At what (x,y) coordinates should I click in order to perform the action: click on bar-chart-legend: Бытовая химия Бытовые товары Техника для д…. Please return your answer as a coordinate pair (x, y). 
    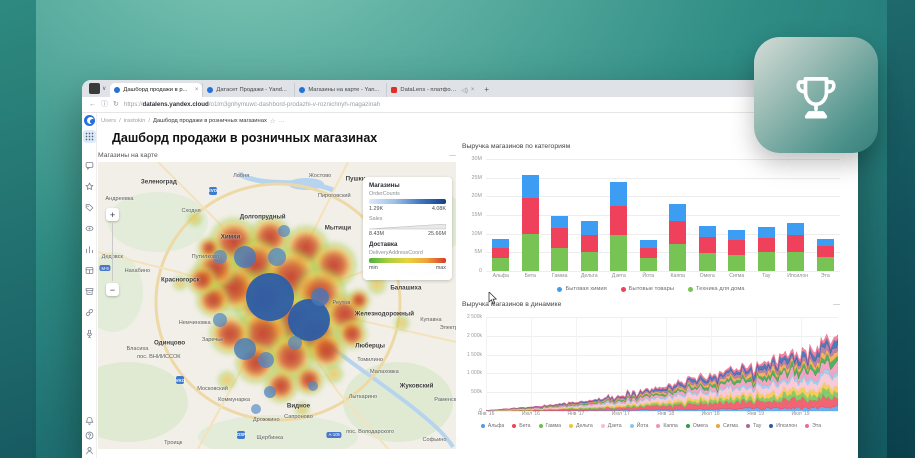
    Looking at the image, I should click on (651, 289).